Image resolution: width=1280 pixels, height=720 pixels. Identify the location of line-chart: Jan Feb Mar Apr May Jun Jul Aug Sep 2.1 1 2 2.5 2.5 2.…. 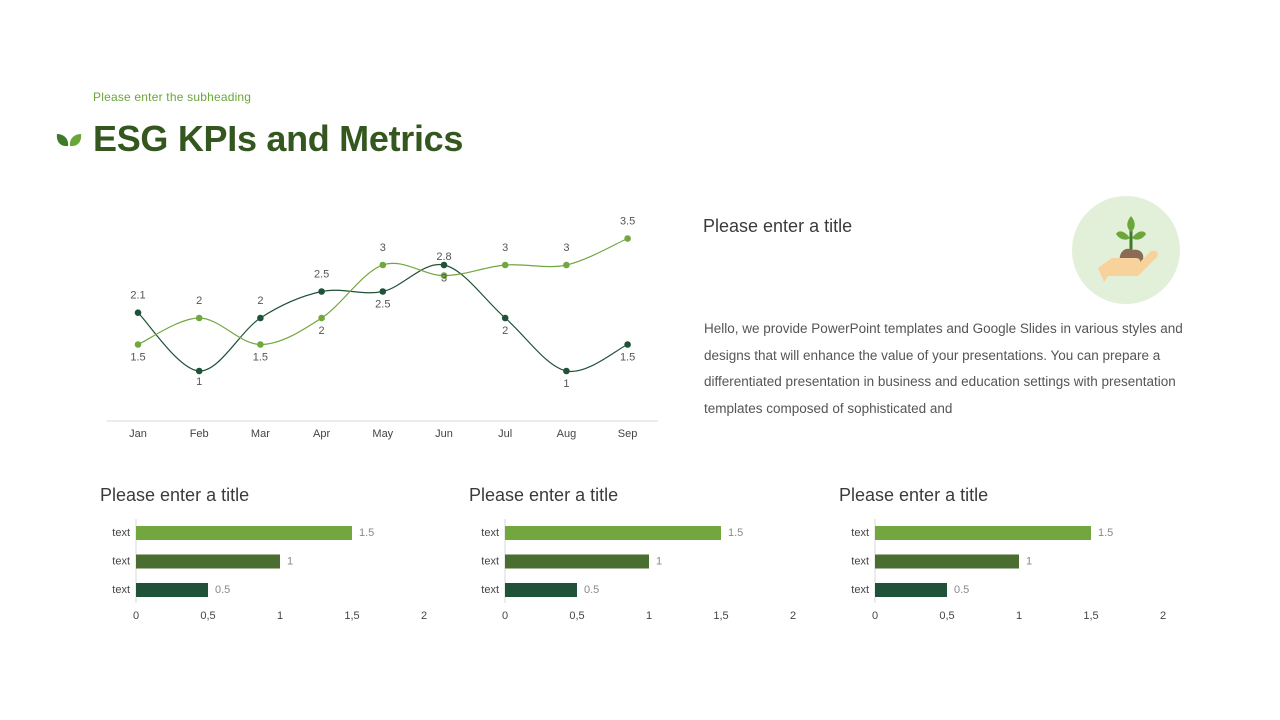
(385, 325).